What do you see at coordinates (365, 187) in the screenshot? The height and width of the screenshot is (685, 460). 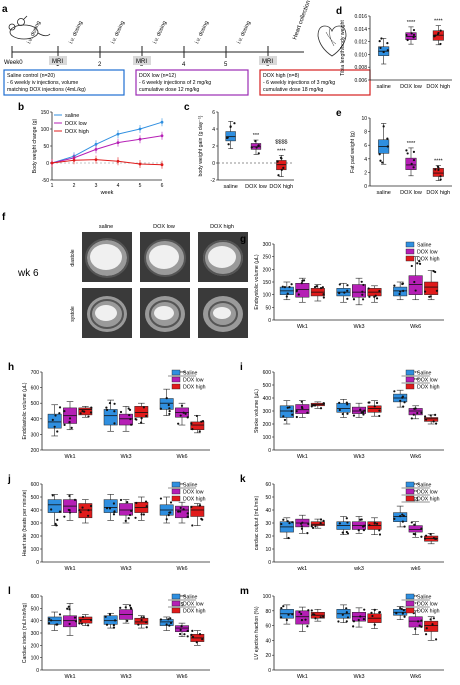 I see `ytick-label-e-0: 0` at bounding box center [365, 187].